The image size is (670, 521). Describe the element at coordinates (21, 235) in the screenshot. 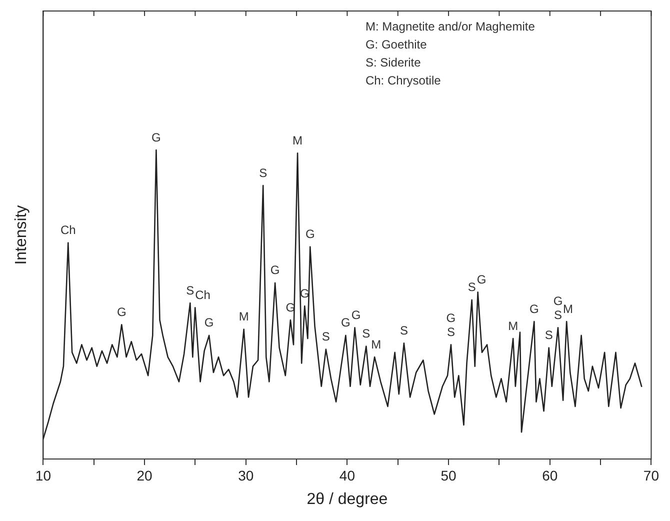

I see `y-axis-title: Intensity` at that location.